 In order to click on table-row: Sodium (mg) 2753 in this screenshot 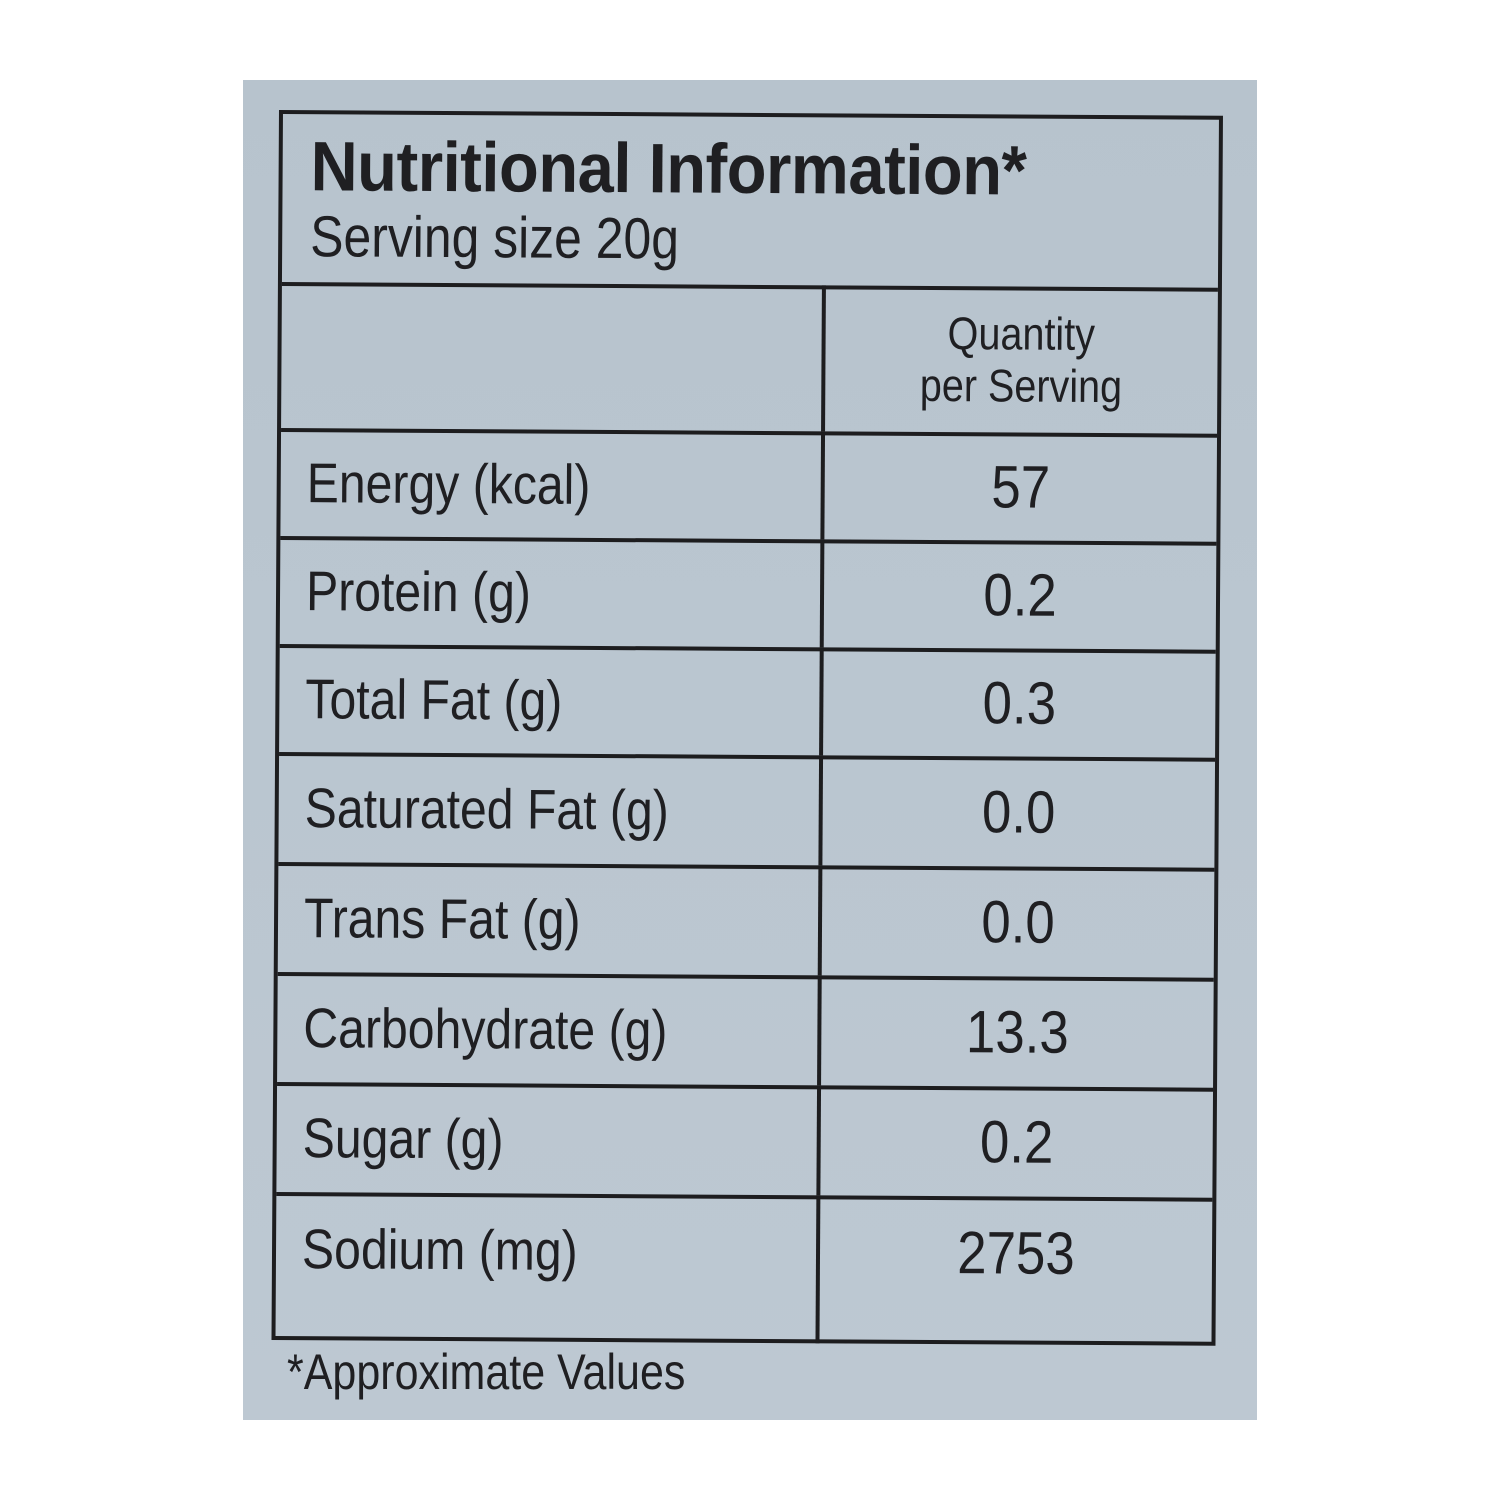, I will do `click(743, 1269)`.